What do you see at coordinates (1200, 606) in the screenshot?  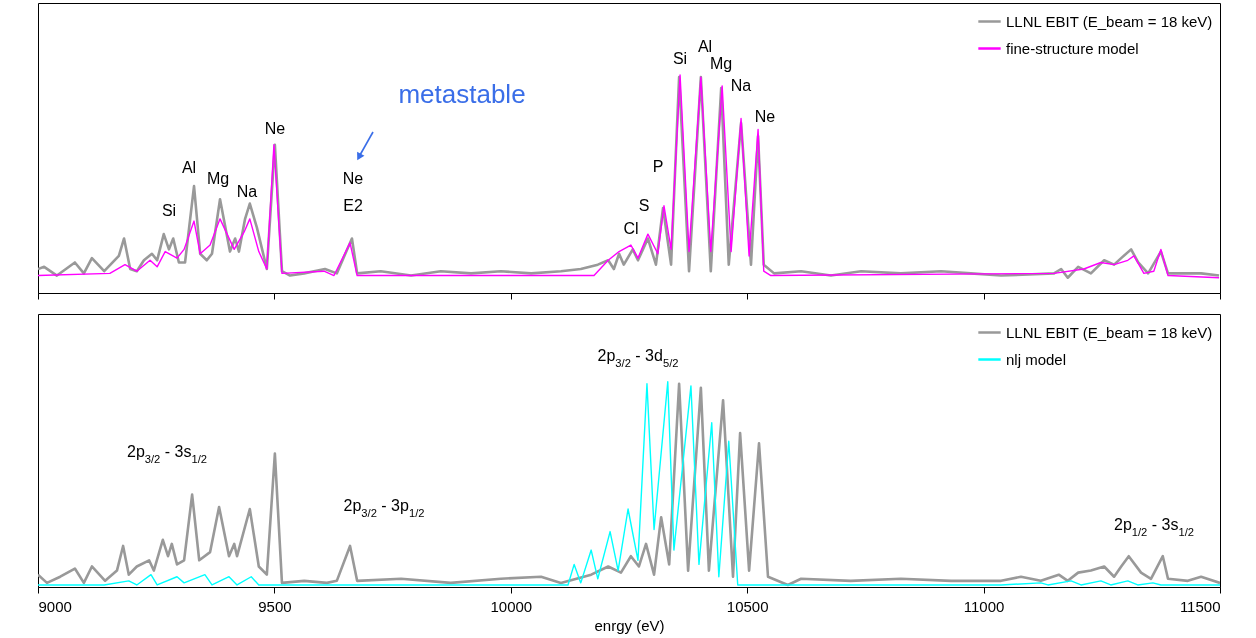 I see `x-tick-label: 11500` at bounding box center [1200, 606].